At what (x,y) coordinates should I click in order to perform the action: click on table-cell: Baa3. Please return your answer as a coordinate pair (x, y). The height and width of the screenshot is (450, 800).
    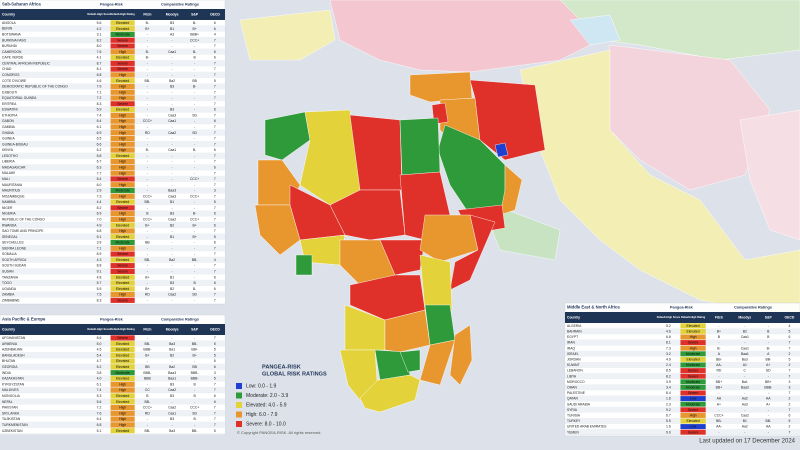
    Looking at the image, I should click on (172, 373).